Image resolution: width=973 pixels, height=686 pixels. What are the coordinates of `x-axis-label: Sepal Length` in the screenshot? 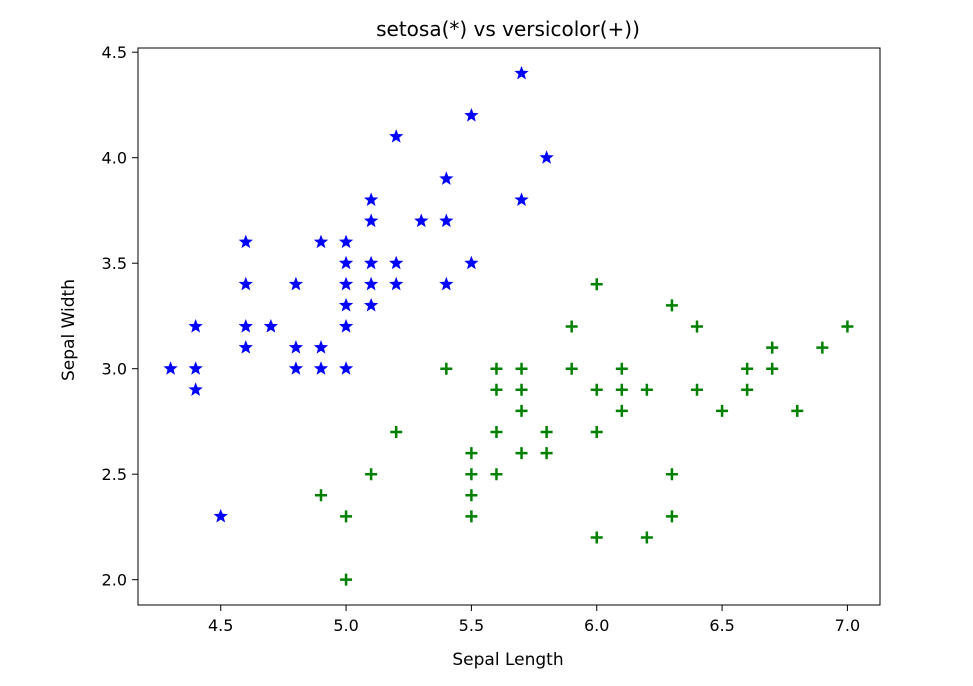 It's located at (507, 660).